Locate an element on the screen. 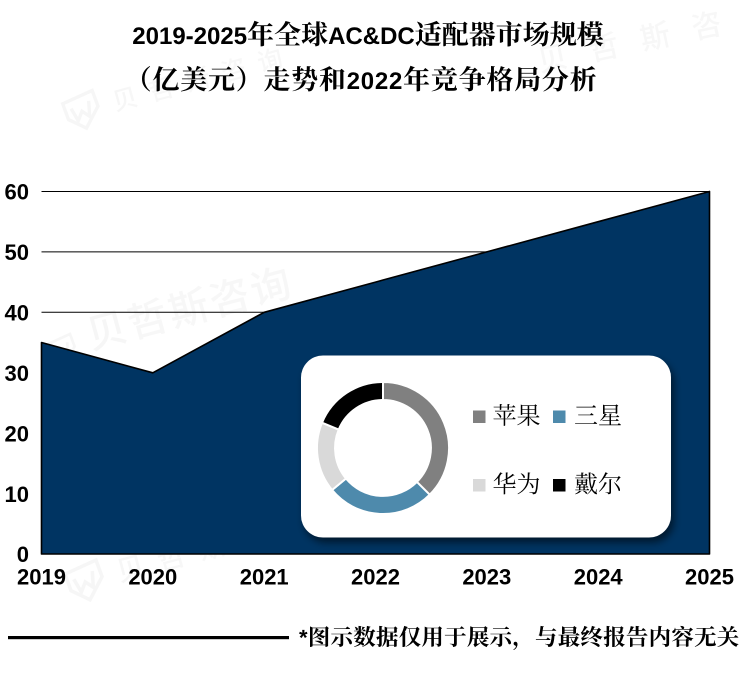 The image size is (743, 673). svg-text: 0 is located at coordinates (23, 554).